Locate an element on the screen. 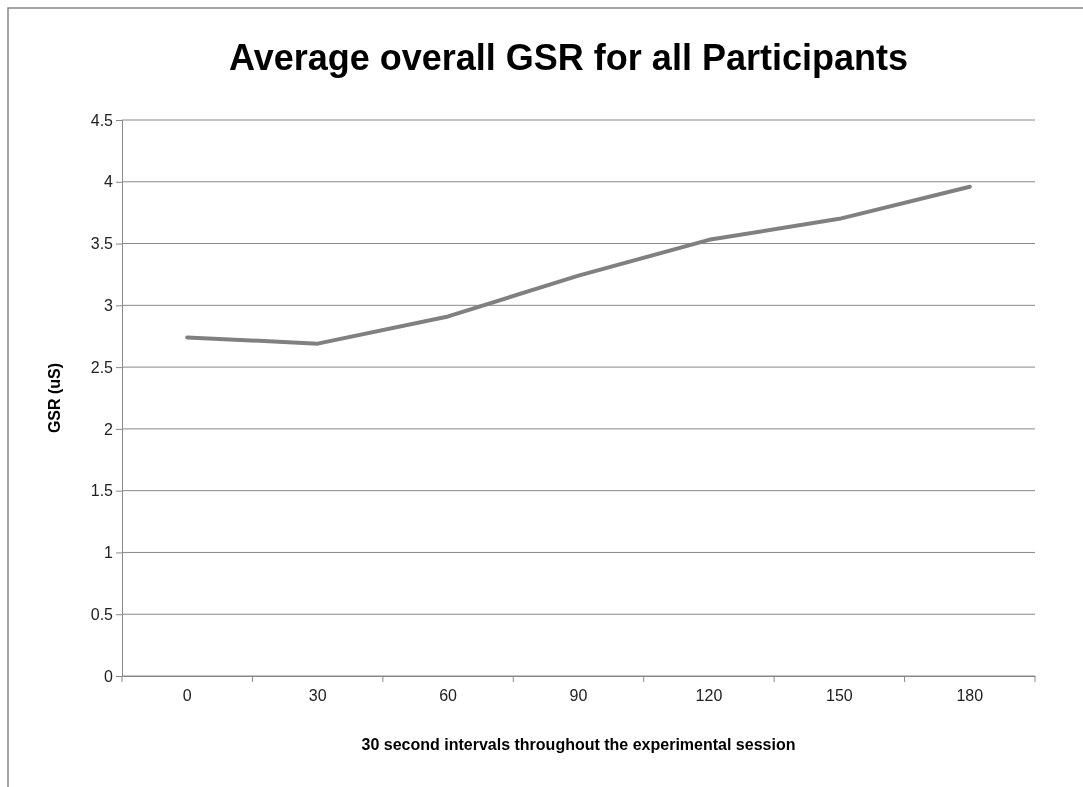 The height and width of the screenshot is (787, 1083). y-tick-label: 4.5 is located at coordinates (102, 120).